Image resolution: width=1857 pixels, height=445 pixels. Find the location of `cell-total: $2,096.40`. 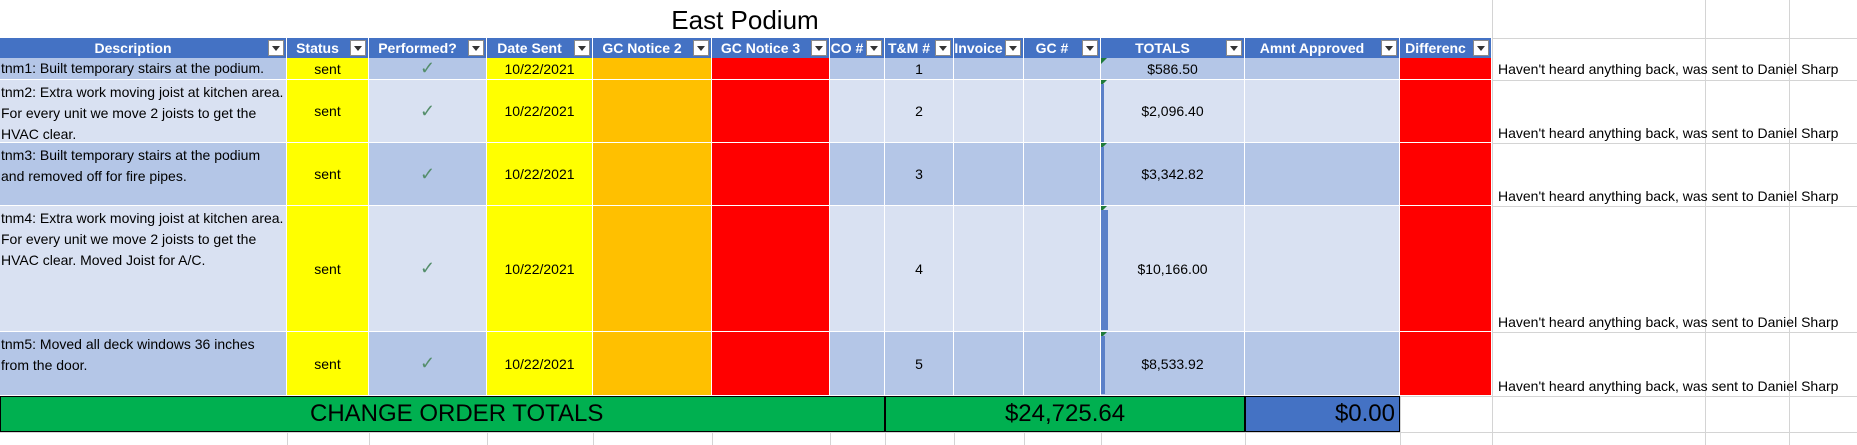

cell-total: $2,096.40 is located at coordinates (1173, 111).